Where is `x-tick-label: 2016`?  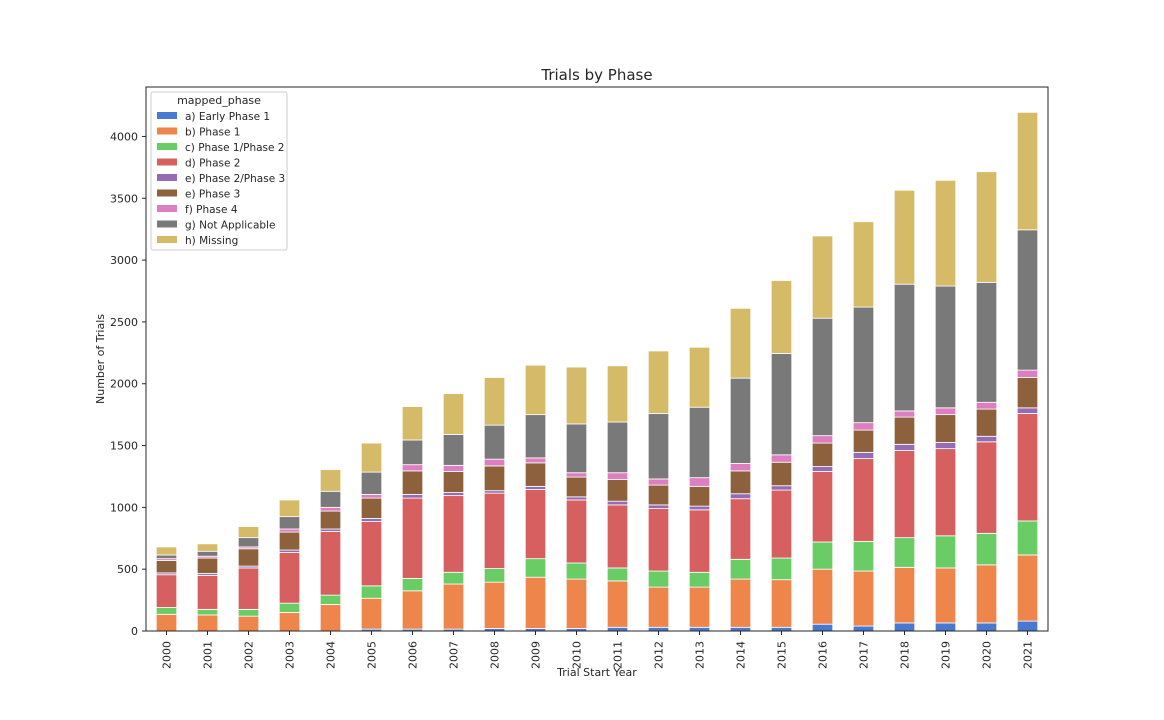 x-tick-label: 2016 is located at coordinates (823, 655).